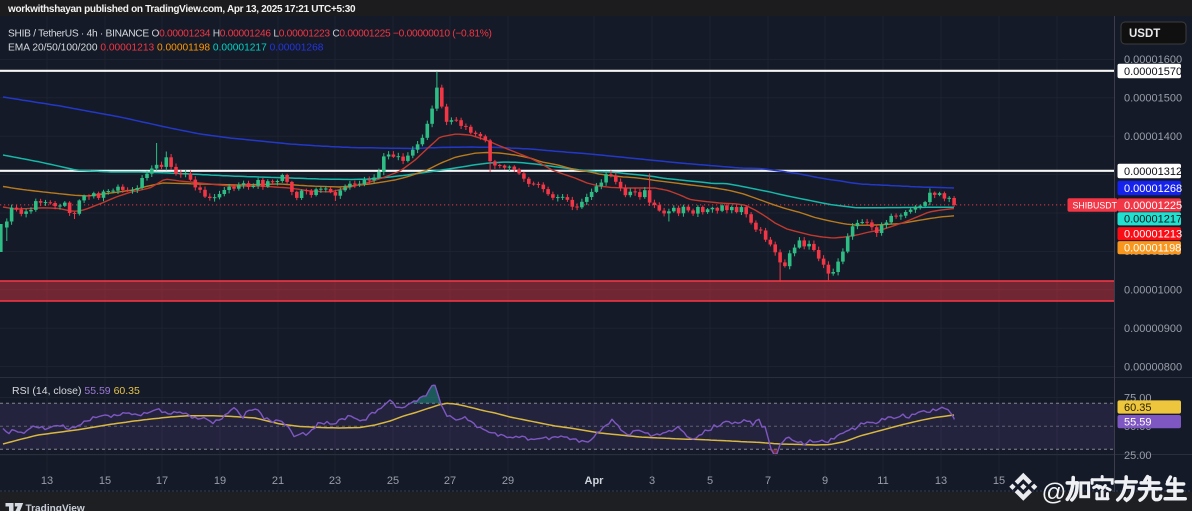 The width and height of the screenshot is (1192, 511). I want to click on svg-text: 0.00001213, so click(1153, 235).